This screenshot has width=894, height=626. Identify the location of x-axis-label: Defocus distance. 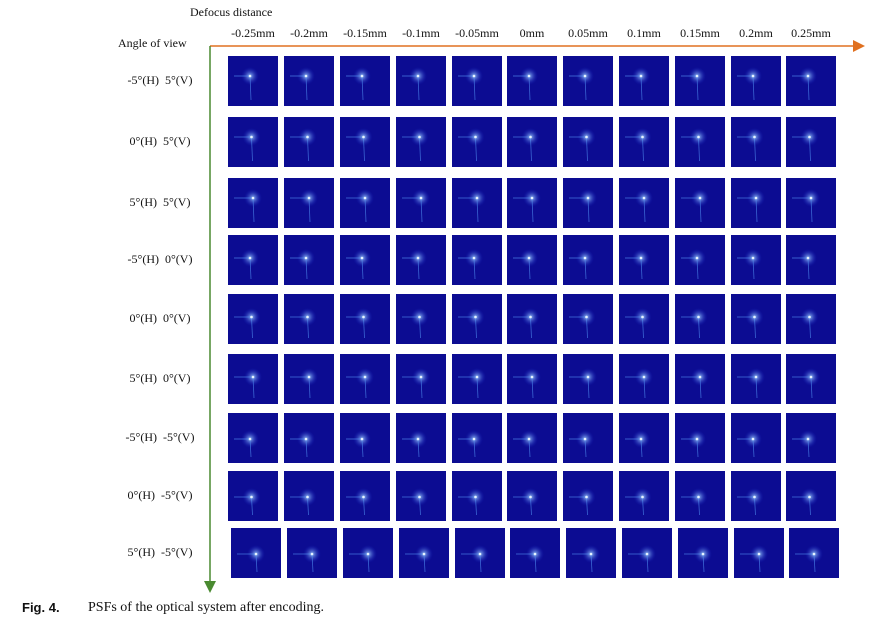
(231, 12).